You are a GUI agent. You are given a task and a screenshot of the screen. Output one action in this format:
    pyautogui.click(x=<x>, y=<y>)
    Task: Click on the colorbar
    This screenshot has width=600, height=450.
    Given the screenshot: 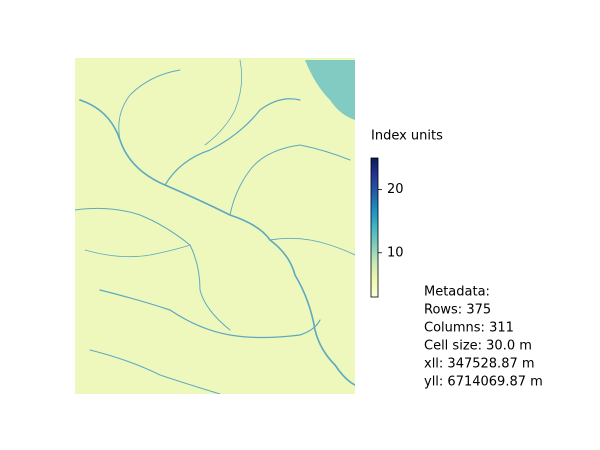 What is the action you would take?
    pyautogui.click(x=374, y=227)
    